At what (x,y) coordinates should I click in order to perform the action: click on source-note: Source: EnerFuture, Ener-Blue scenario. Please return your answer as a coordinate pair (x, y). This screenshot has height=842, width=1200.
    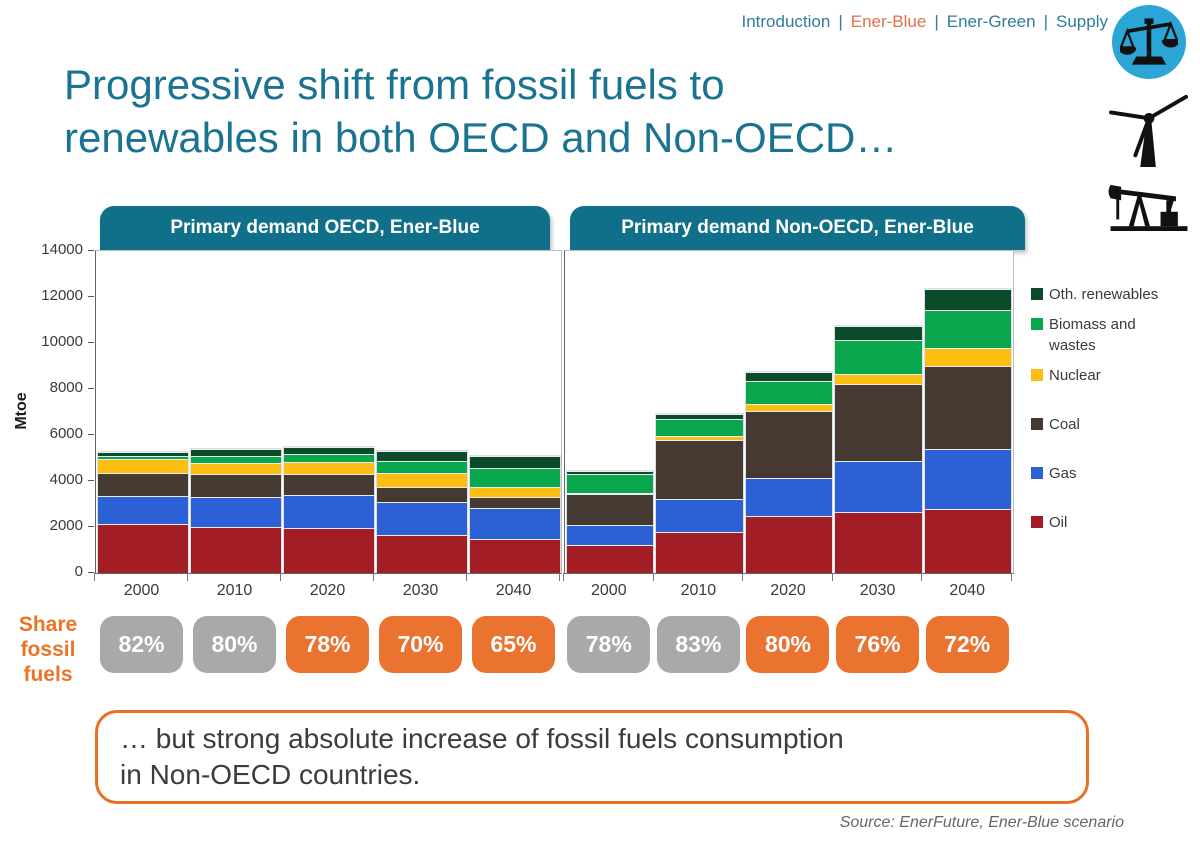
    Looking at the image, I should click on (981, 822).